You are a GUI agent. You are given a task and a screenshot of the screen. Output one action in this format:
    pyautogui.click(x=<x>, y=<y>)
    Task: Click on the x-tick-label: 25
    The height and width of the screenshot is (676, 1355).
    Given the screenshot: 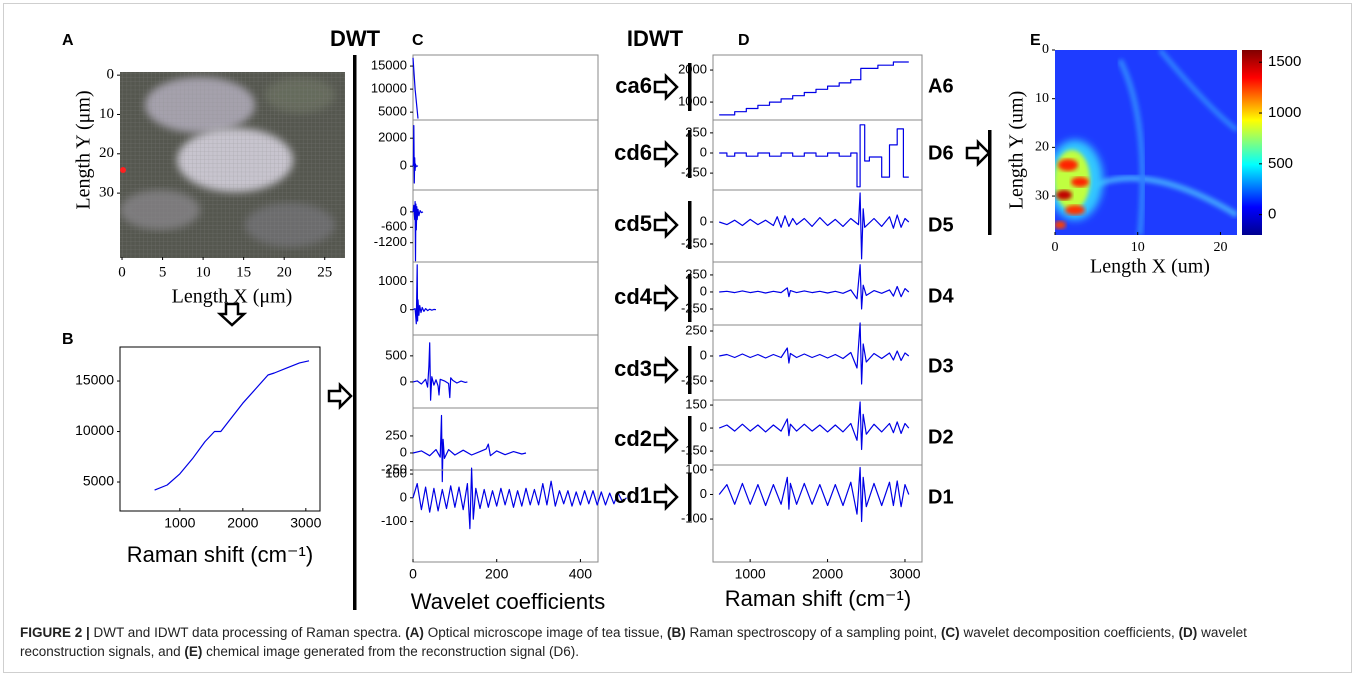 What is the action you would take?
    pyautogui.click(x=324, y=272)
    